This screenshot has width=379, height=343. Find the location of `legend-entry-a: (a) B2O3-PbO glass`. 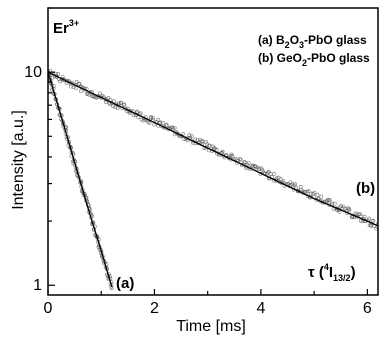

legend-entry-a: (a) B2O3-PbO glass is located at coordinates (312, 41).